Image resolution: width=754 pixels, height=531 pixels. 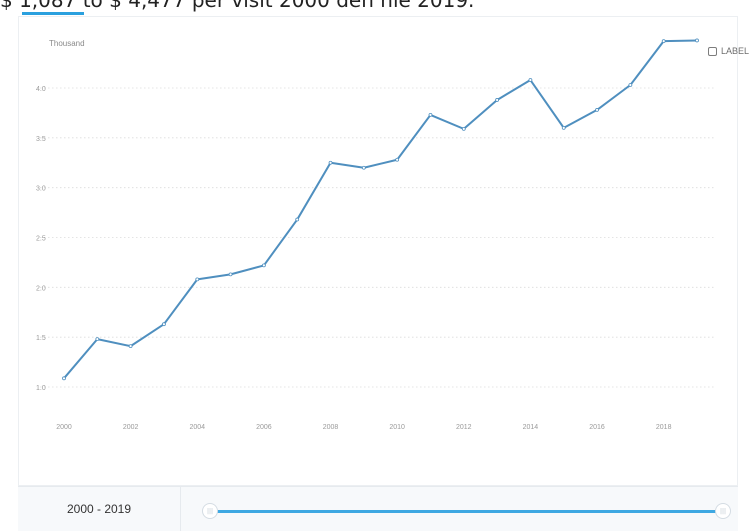 What do you see at coordinates (67, 43) in the screenshot?
I see `y-unit-label: Thousand` at bounding box center [67, 43].